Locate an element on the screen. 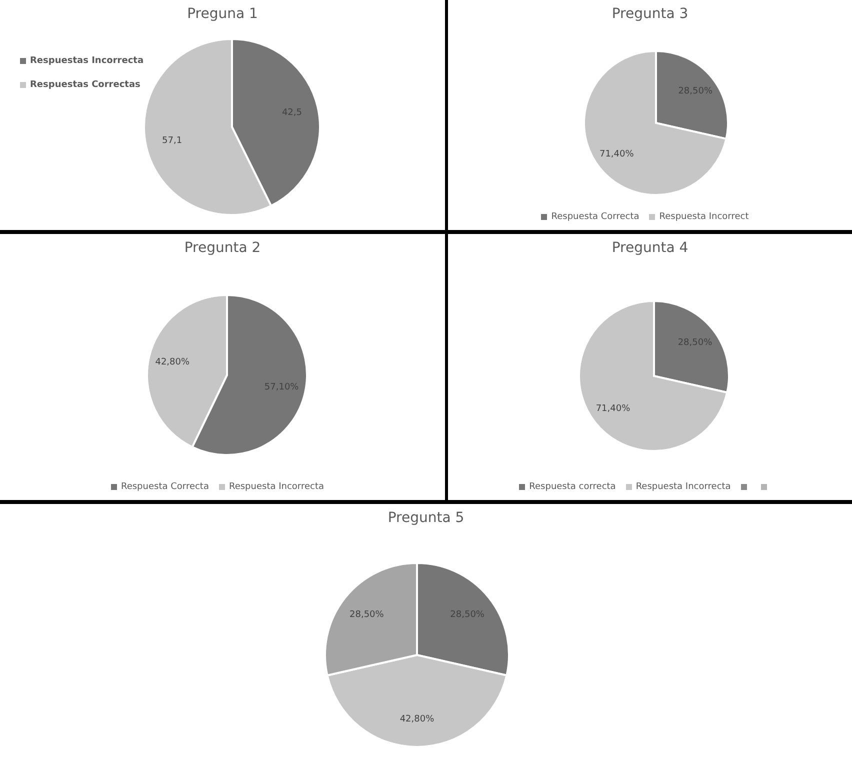 This screenshot has width=852, height=766. legend-label: Respuestas Correctas is located at coordinates (85, 85).